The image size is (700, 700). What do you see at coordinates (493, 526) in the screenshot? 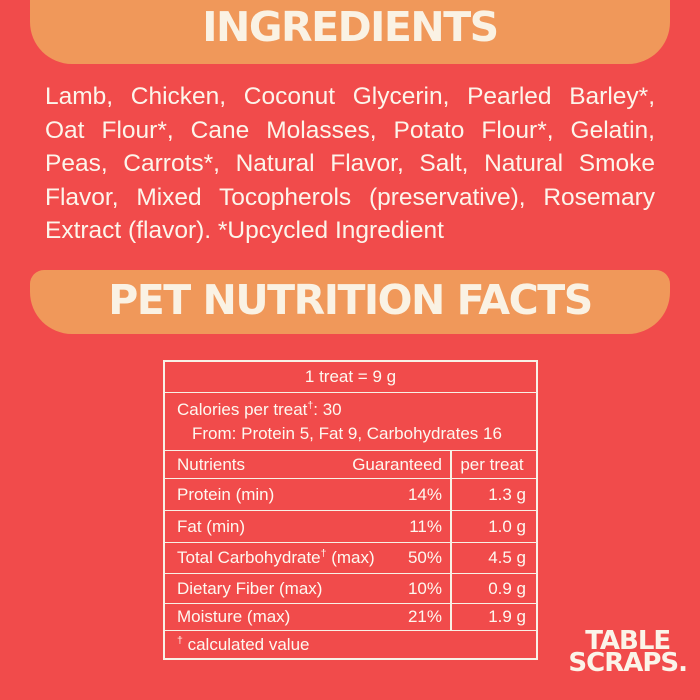
I see `per-treat-value: 1.0 g` at bounding box center [493, 526].